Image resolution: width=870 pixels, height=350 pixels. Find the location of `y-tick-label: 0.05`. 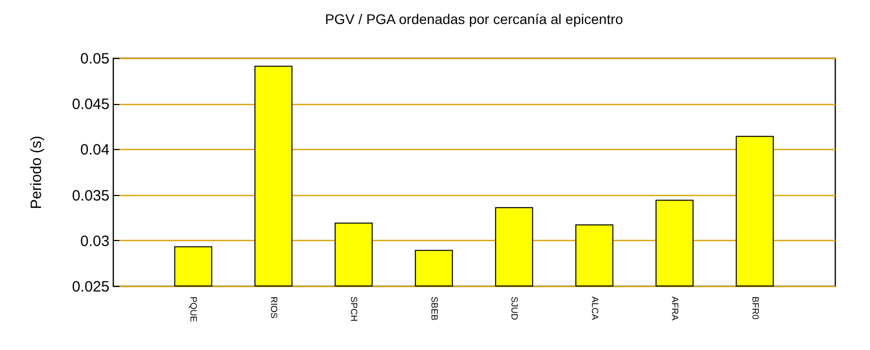

y-tick-label: 0.05 is located at coordinates (95, 59).